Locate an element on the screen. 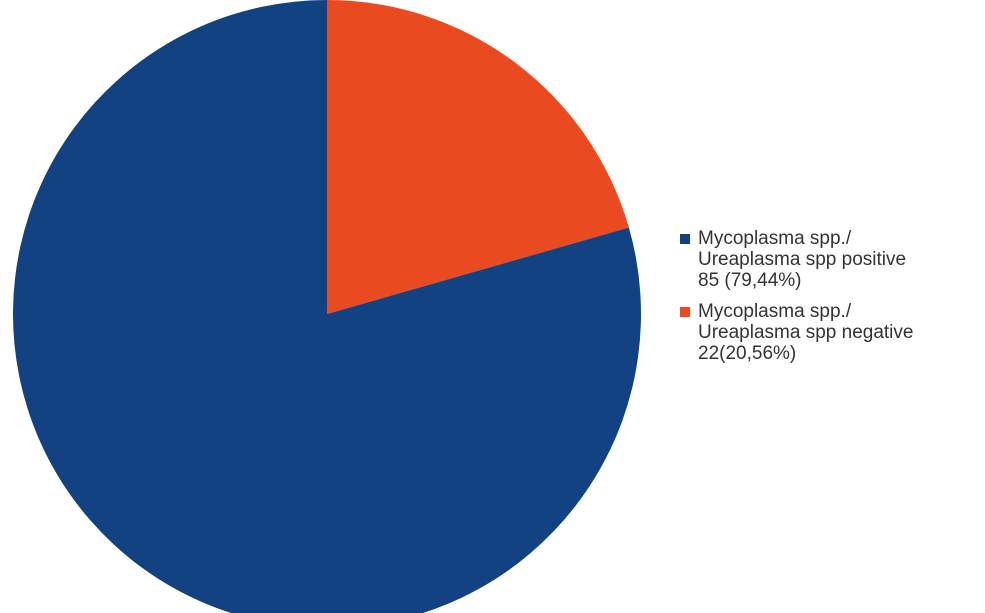 This screenshot has height=613, width=985. legend-swatch-positive is located at coordinates (685, 239).